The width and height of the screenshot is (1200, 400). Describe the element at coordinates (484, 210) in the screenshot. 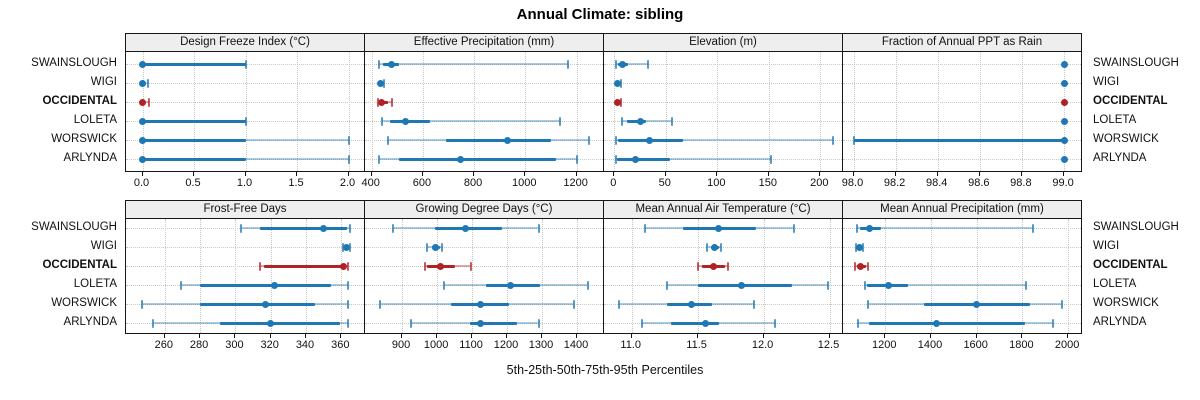

I see `panel-strip-growing-degree-days-c: Growing Degree Days (°C)` at that location.